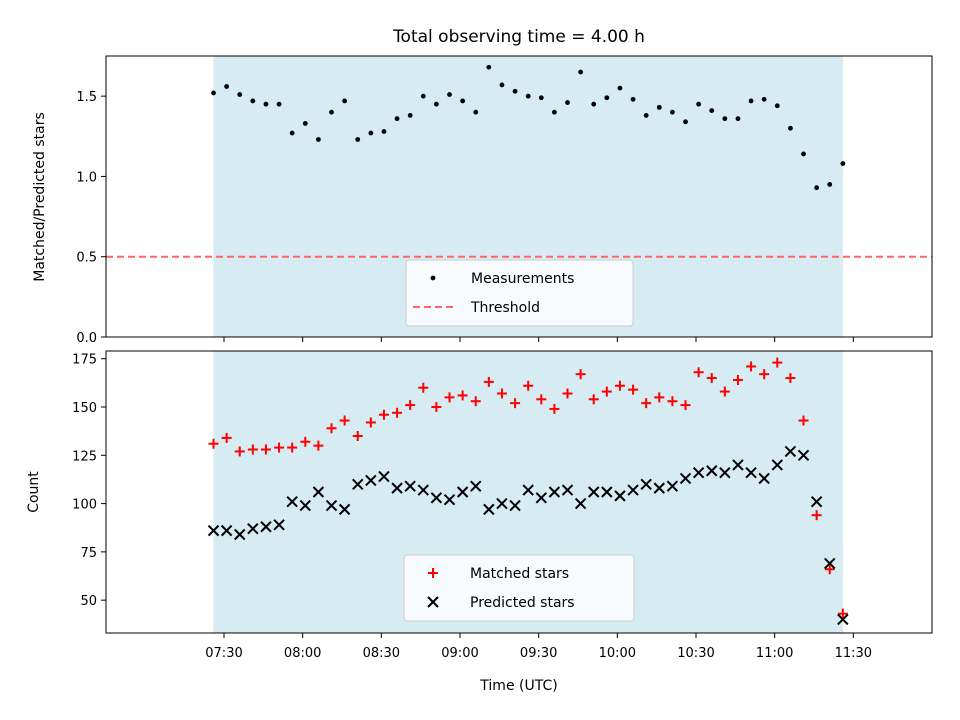  I want to click on bottom-y-tick-label: 50, so click(88, 601).